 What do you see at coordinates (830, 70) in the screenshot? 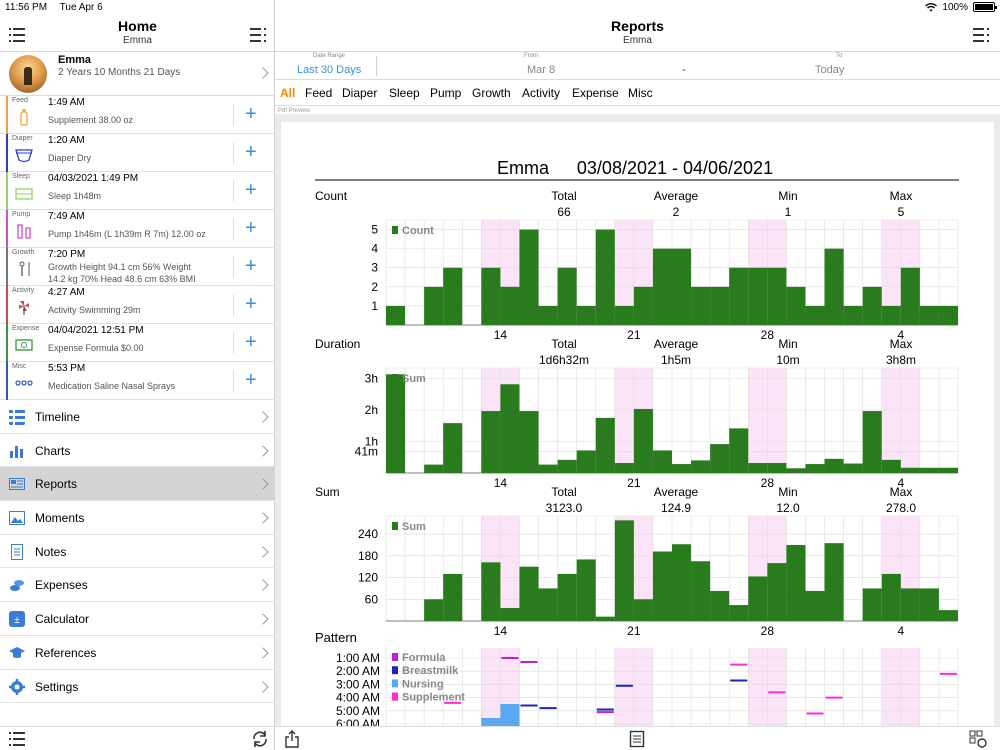
I see `to-date: Today` at bounding box center [830, 70].